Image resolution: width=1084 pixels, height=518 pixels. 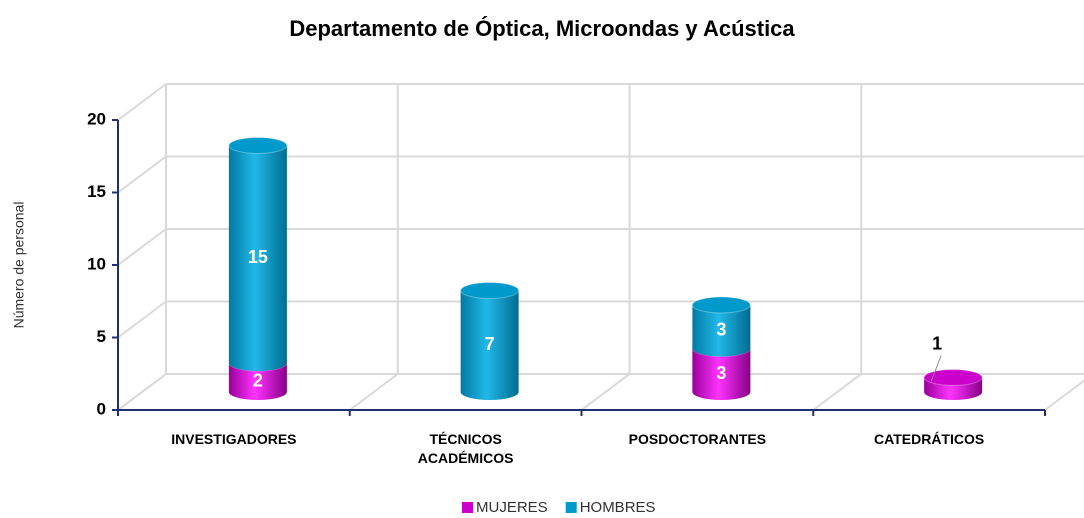 I want to click on data-label: 15, so click(x=258, y=257).